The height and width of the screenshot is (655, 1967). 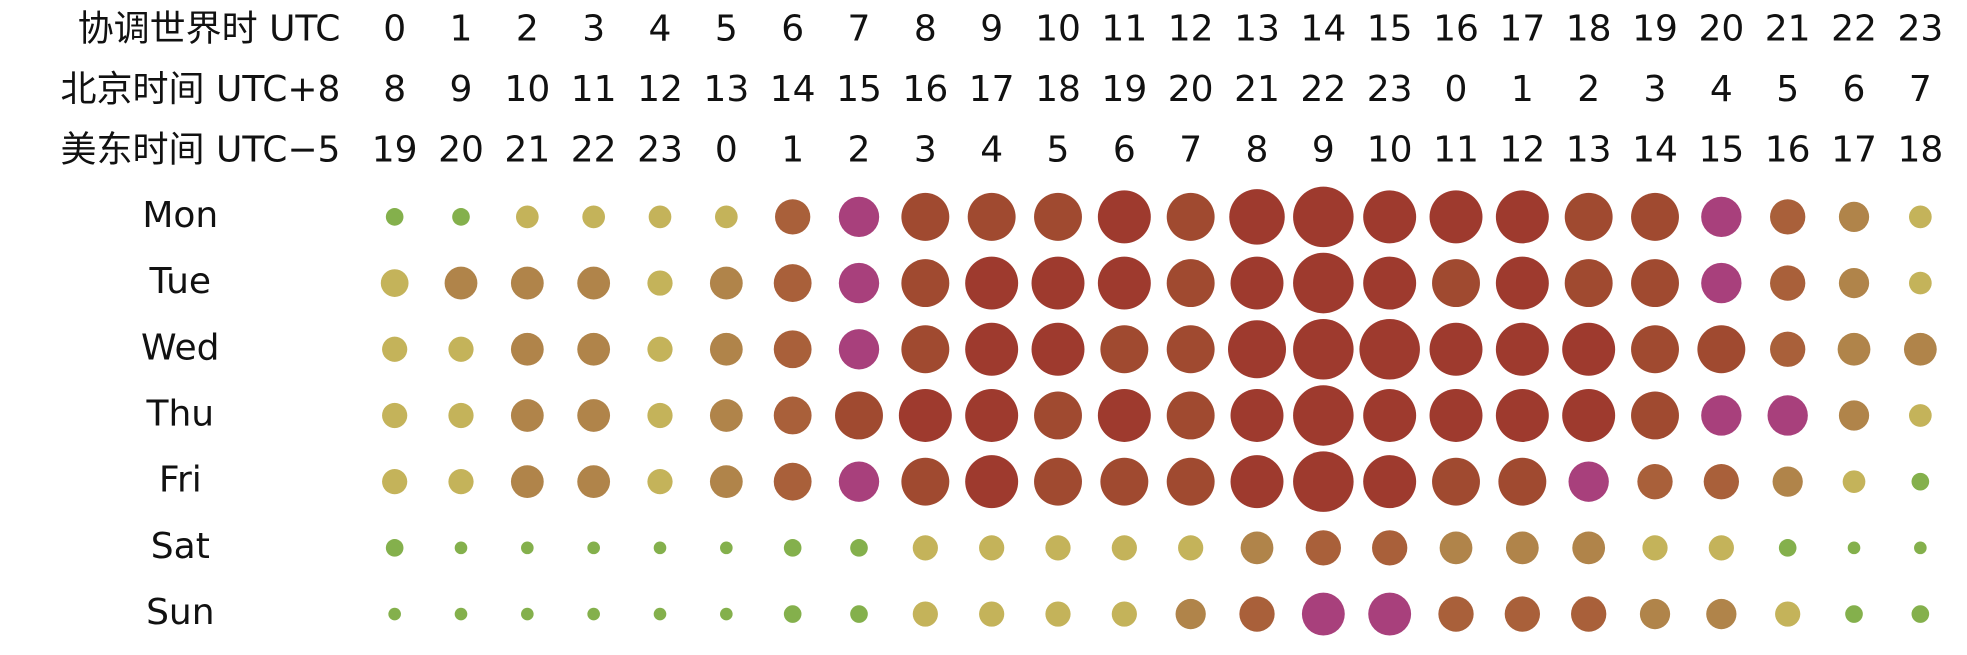 What do you see at coordinates (1721, 89) in the screenshot?
I see `hour-label: 4` at bounding box center [1721, 89].